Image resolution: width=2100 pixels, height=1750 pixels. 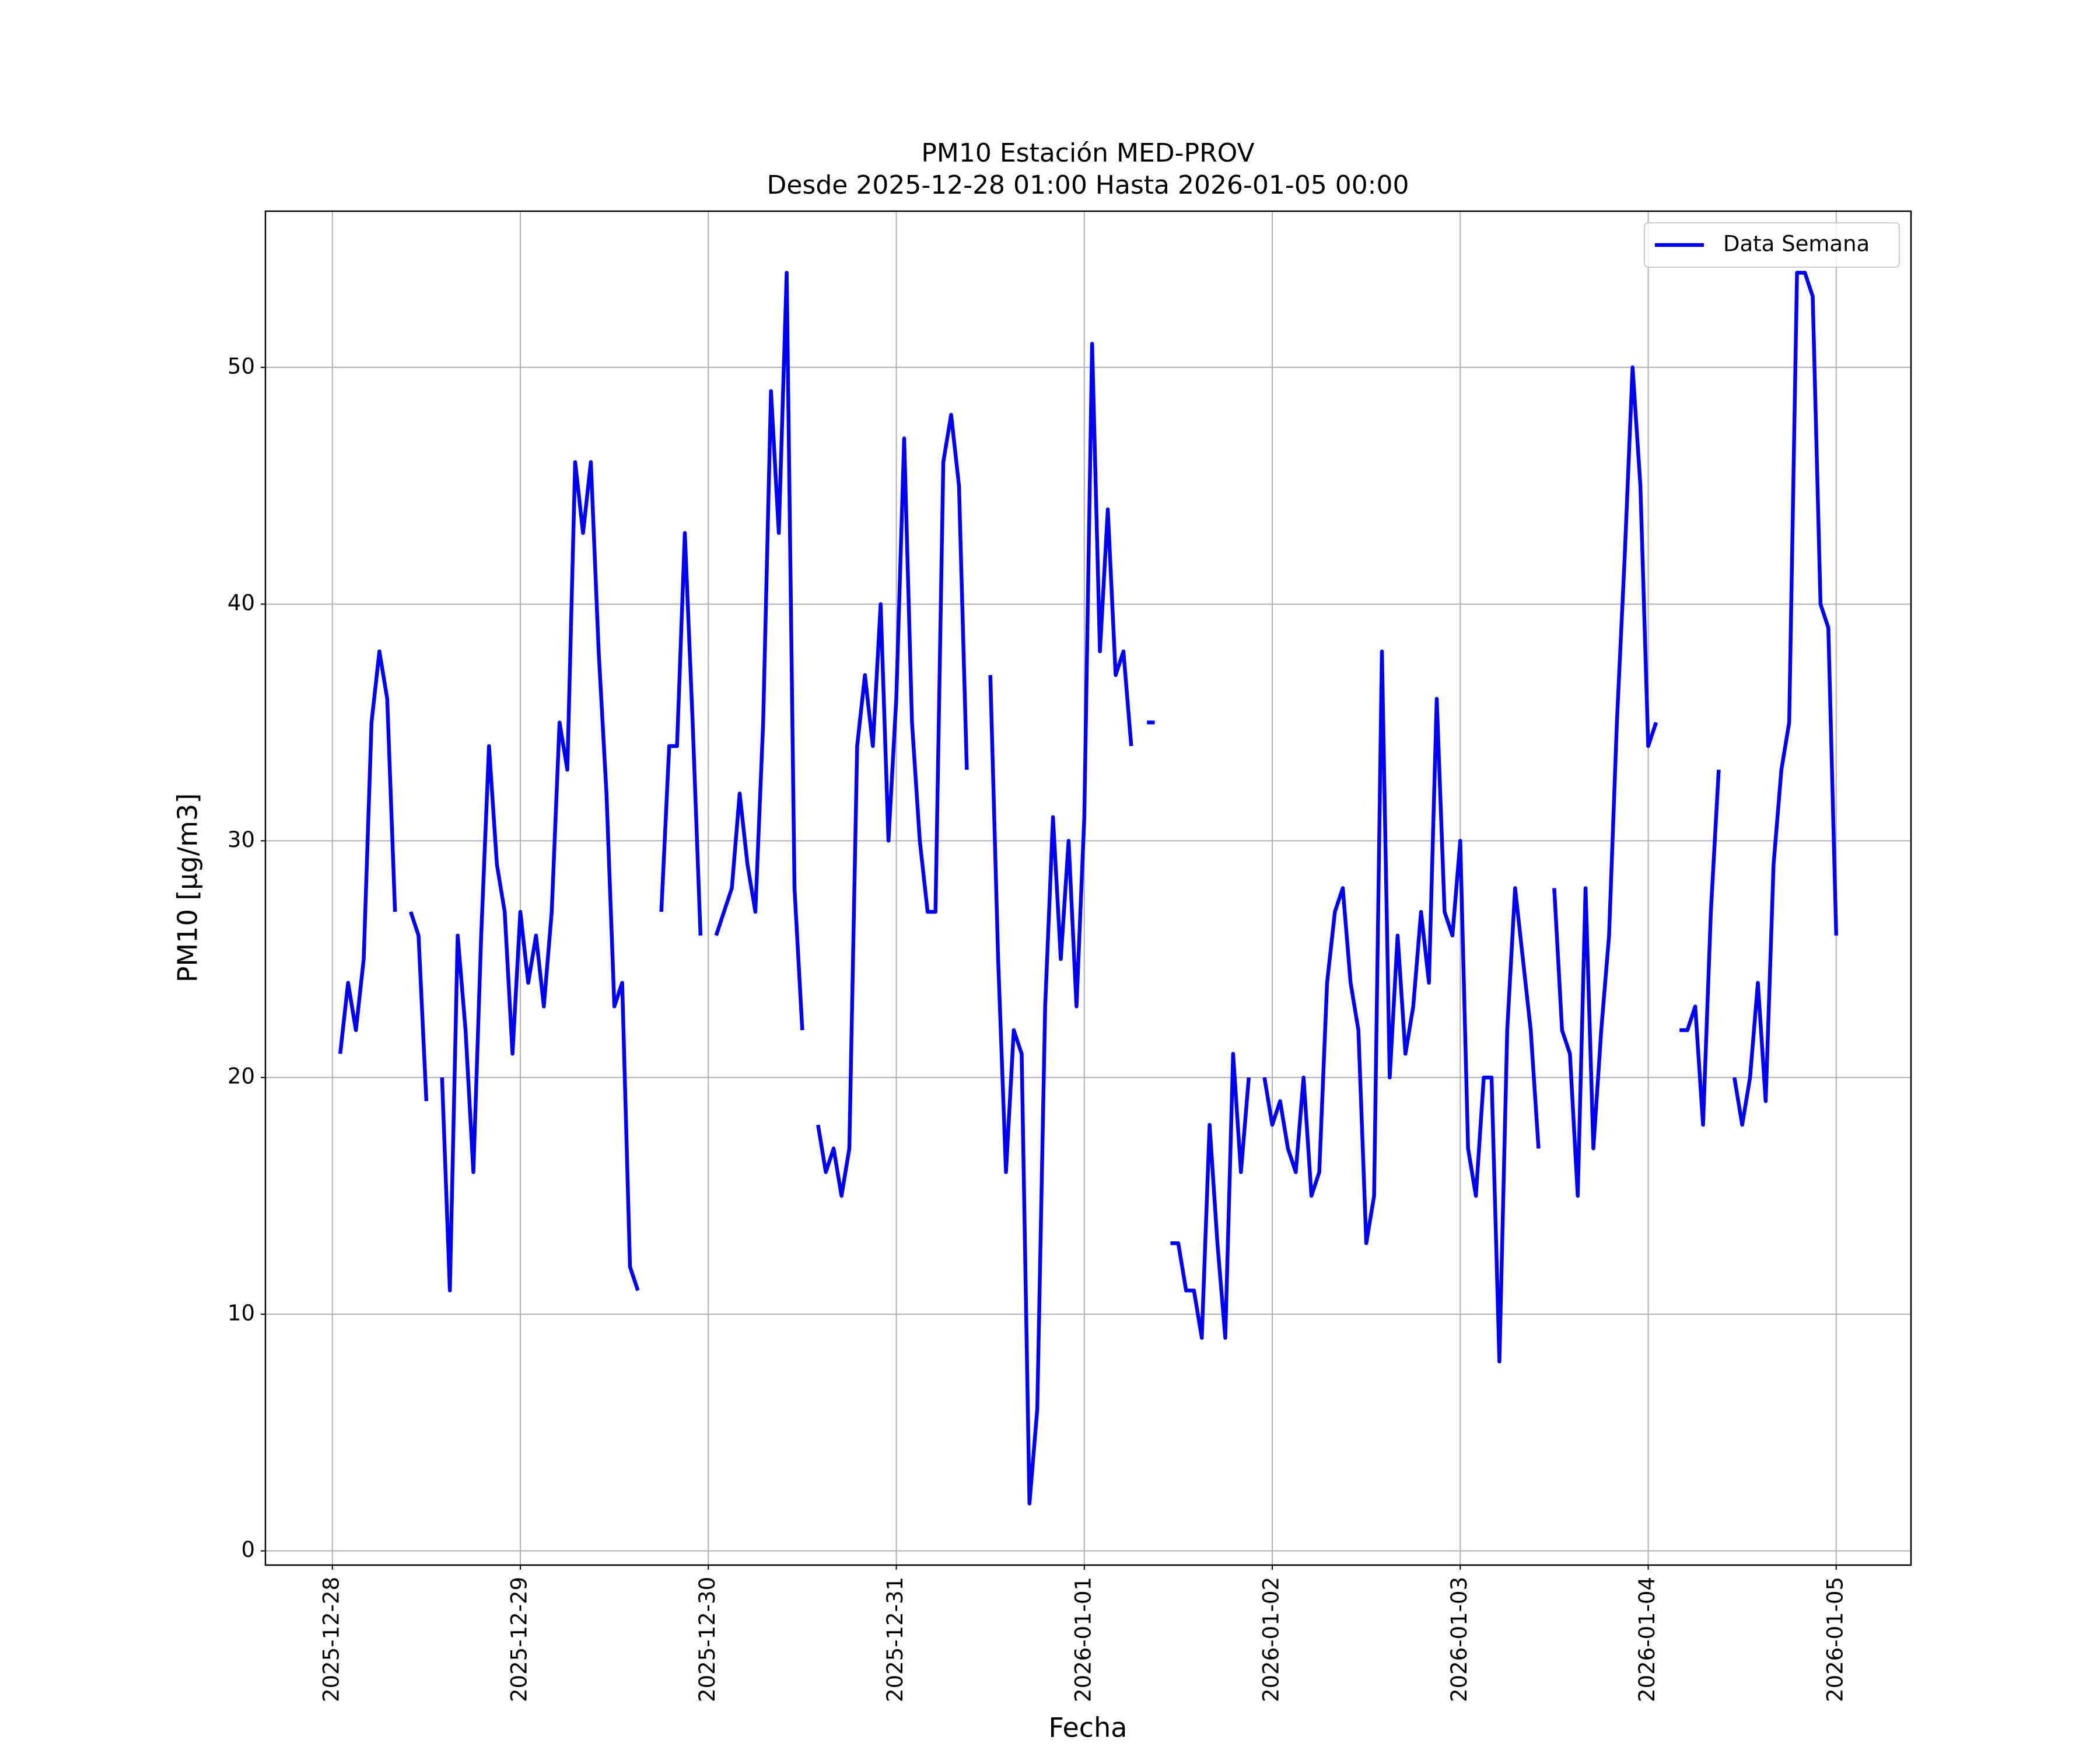 What do you see at coordinates (242, 1312) in the screenshot?
I see `y-tick-label: 10` at bounding box center [242, 1312].